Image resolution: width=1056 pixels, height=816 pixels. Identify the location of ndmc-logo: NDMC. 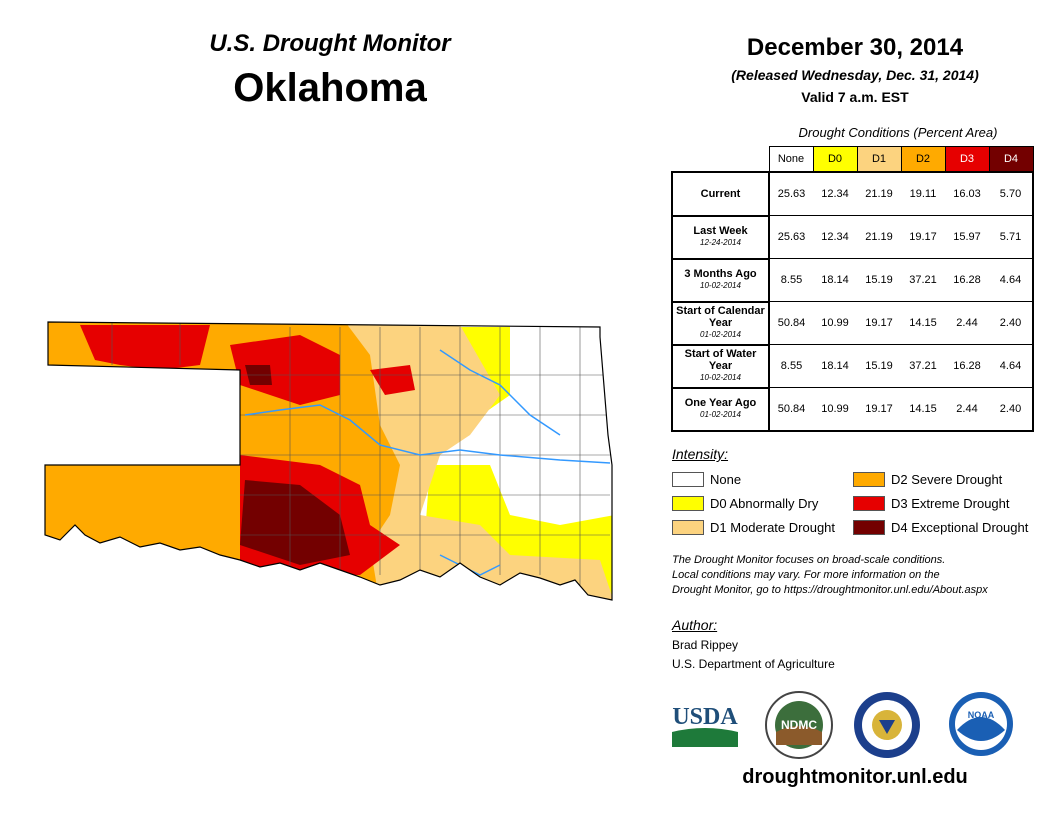
(799, 725).